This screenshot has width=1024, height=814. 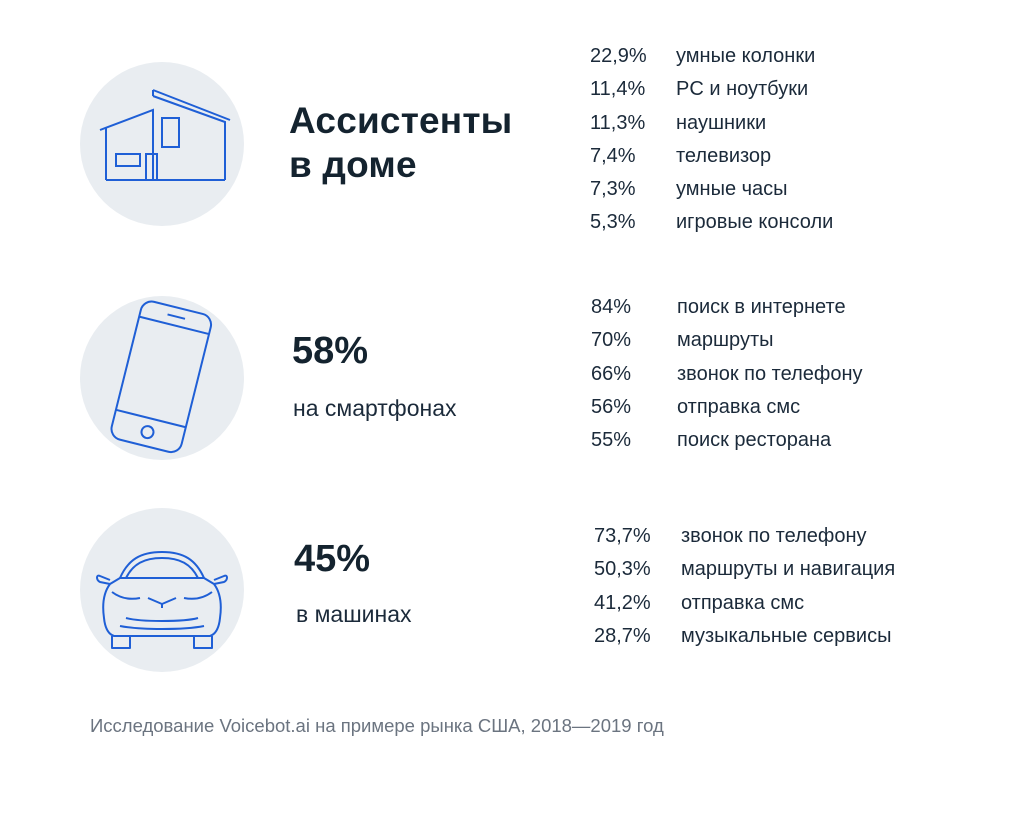 I want to click on list-item: 41,2% отправка смс, so click(x=759, y=603).